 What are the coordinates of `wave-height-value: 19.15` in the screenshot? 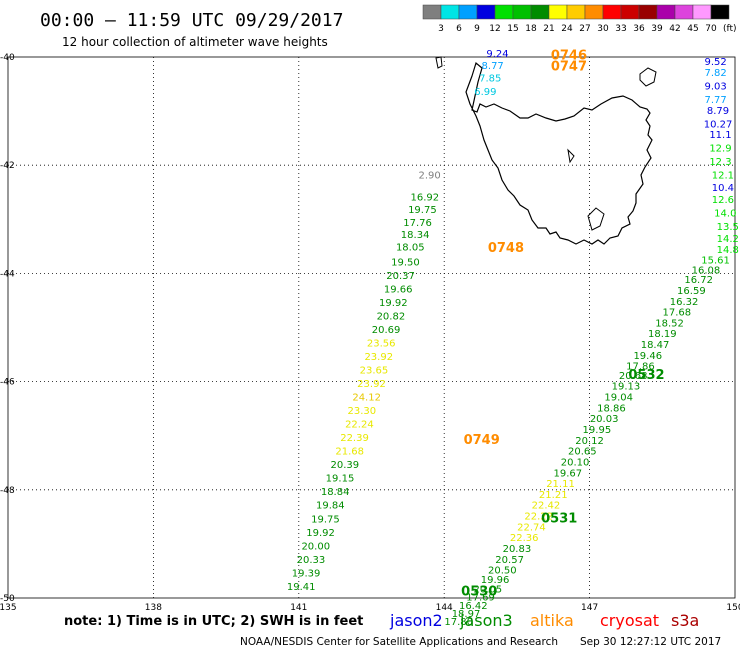 It's located at (340, 479).